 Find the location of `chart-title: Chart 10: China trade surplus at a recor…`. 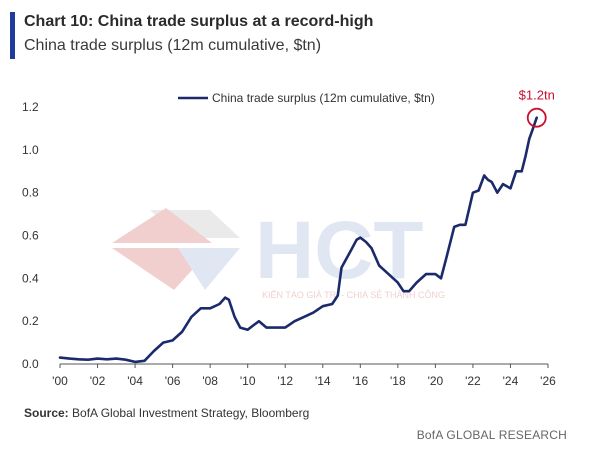

chart-title: Chart 10: China trade surplus at a recor… is located at coordinates (199, 21).